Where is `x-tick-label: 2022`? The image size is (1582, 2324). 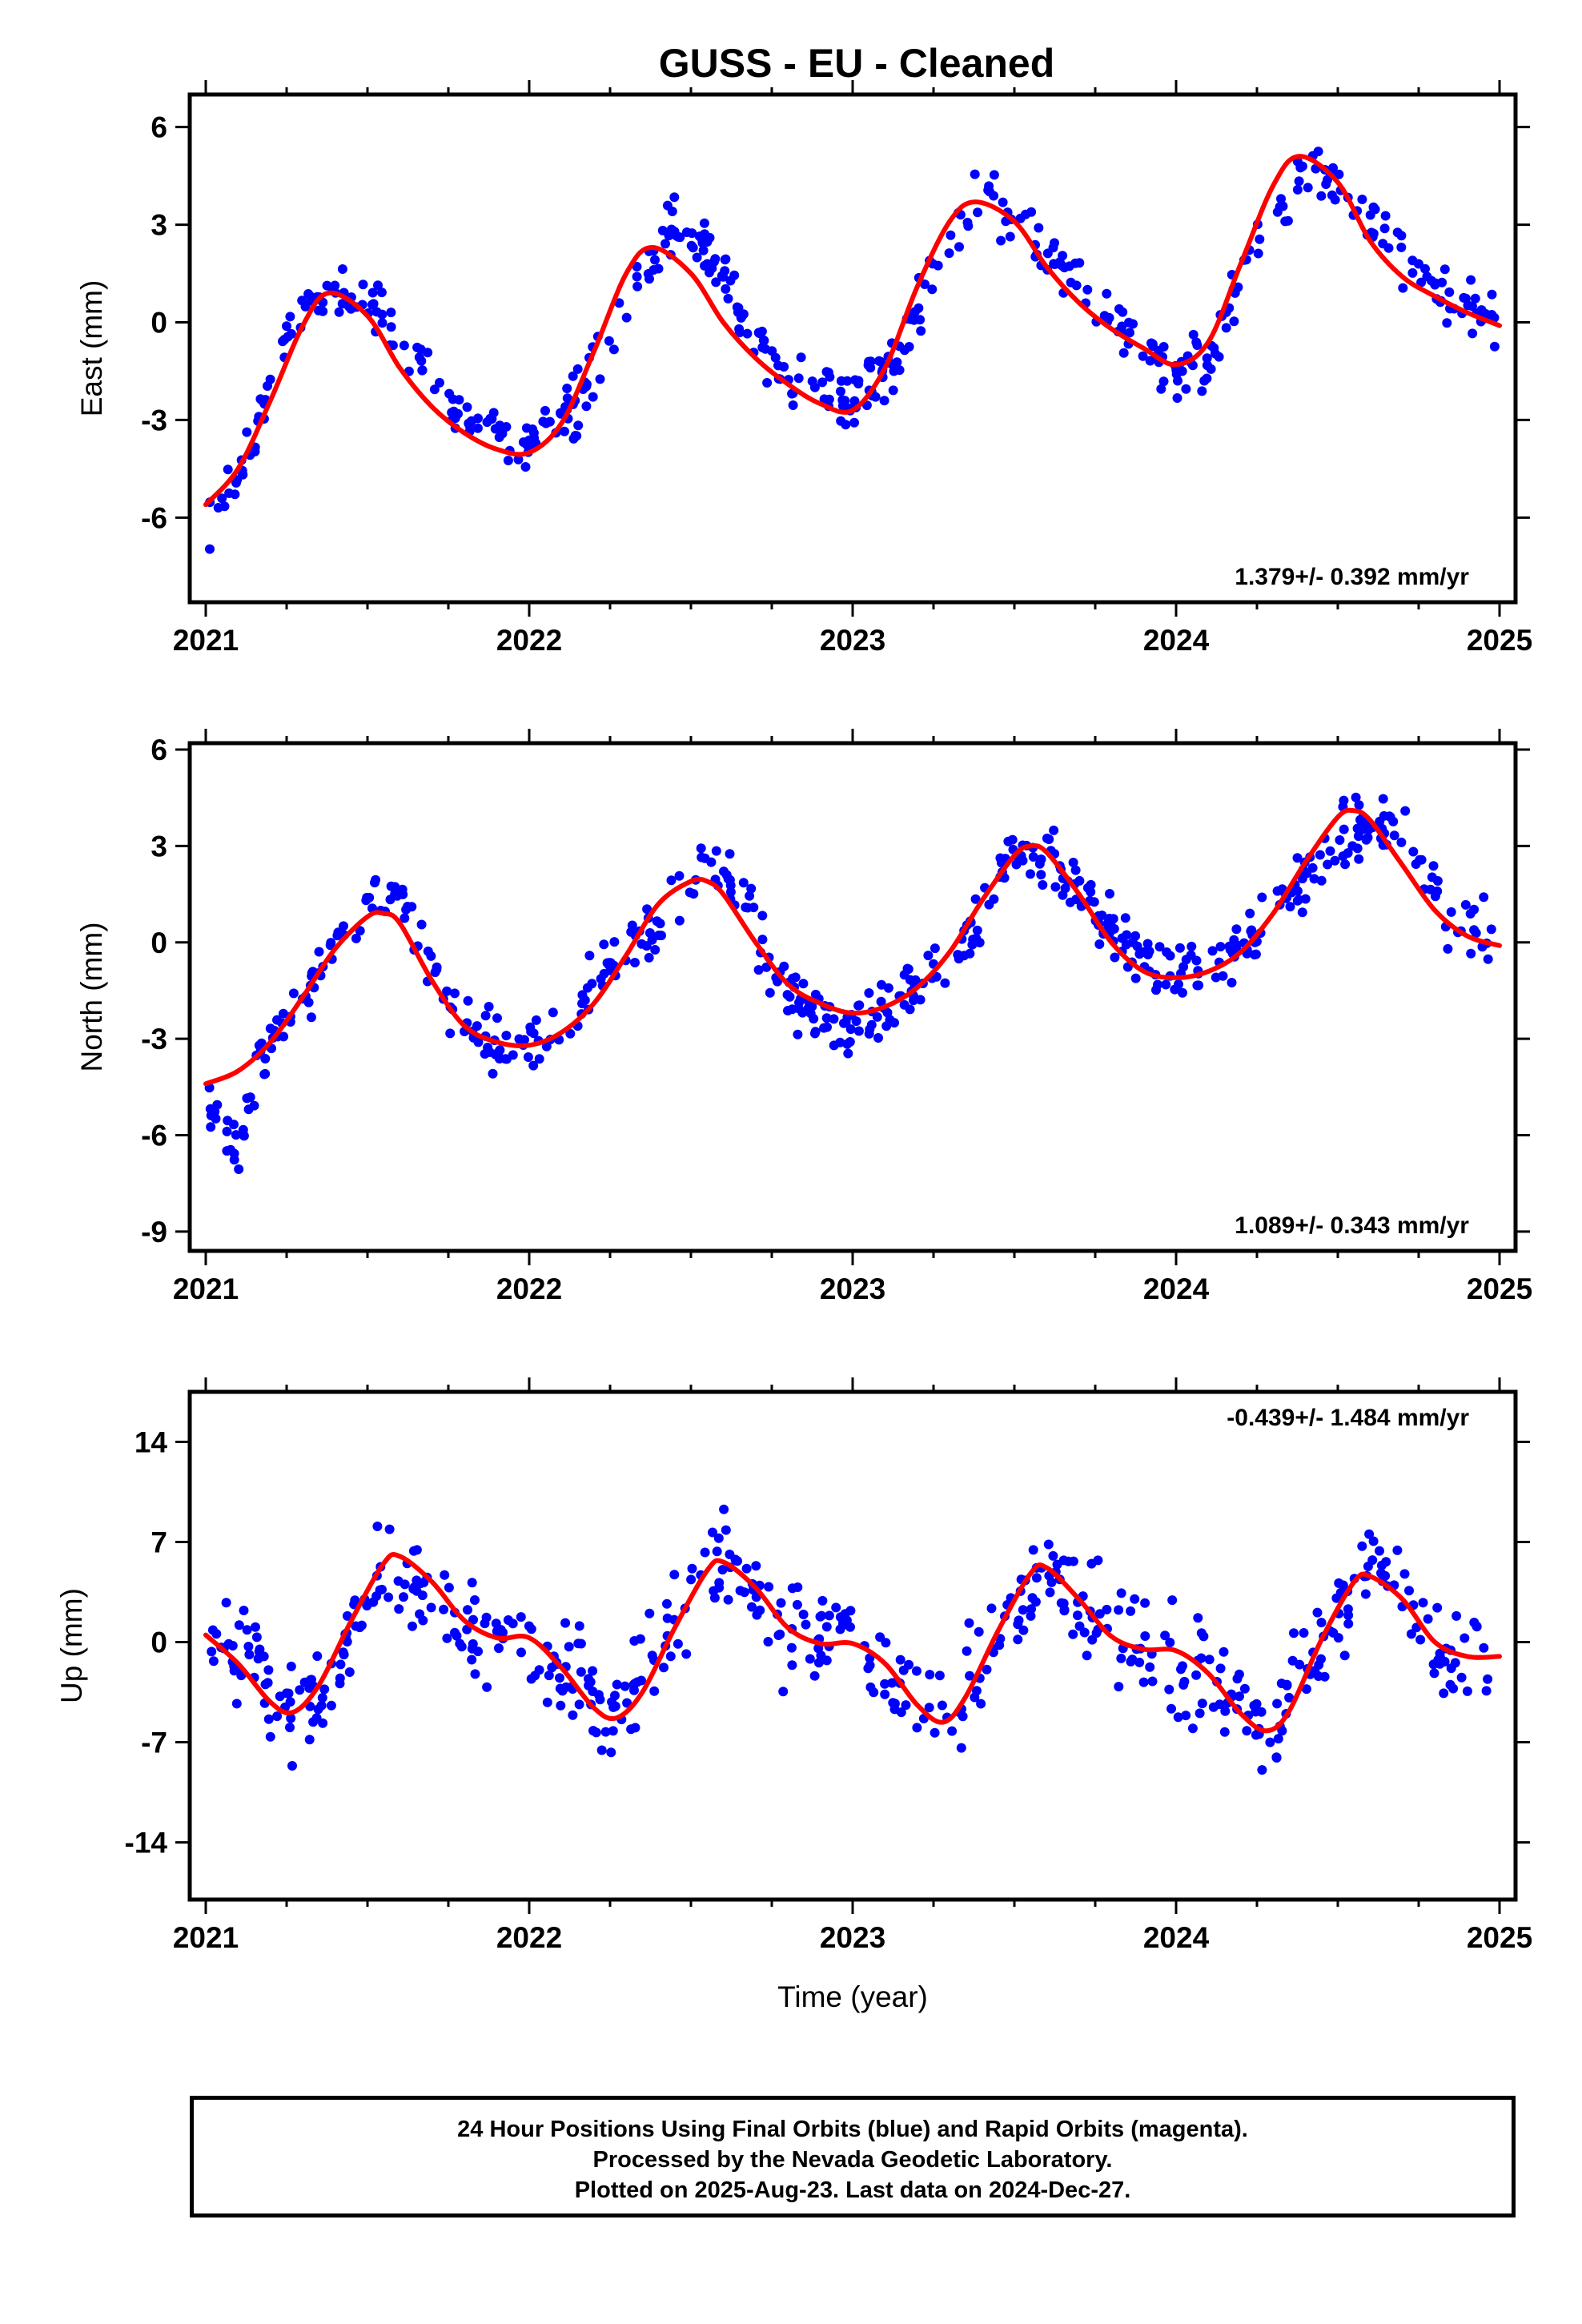
x-tick-label: 2022 is located at coordinates (529, 1289).